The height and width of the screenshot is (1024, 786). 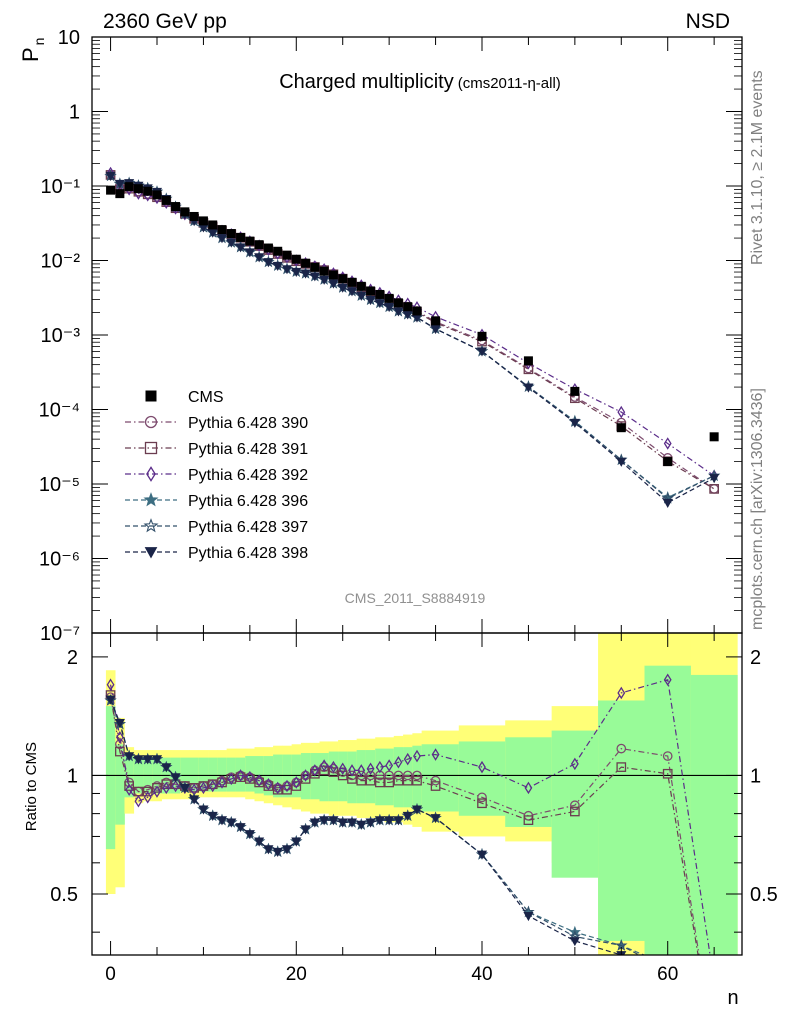 What do you see at coordinates (248, 501) in the screenshot?
I see `legend-label: Pythia 6.428 396` at bounding box center [248, 501].